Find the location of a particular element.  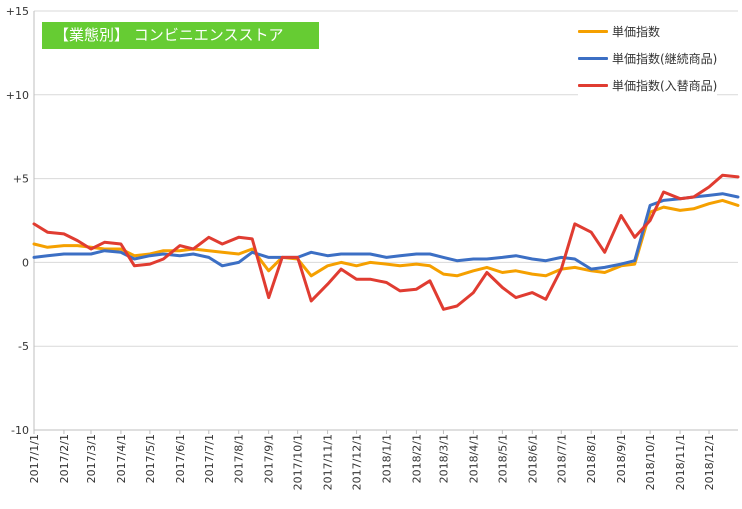

x-tick-label: 2018/3/1 is located at coordinates (443, 458).